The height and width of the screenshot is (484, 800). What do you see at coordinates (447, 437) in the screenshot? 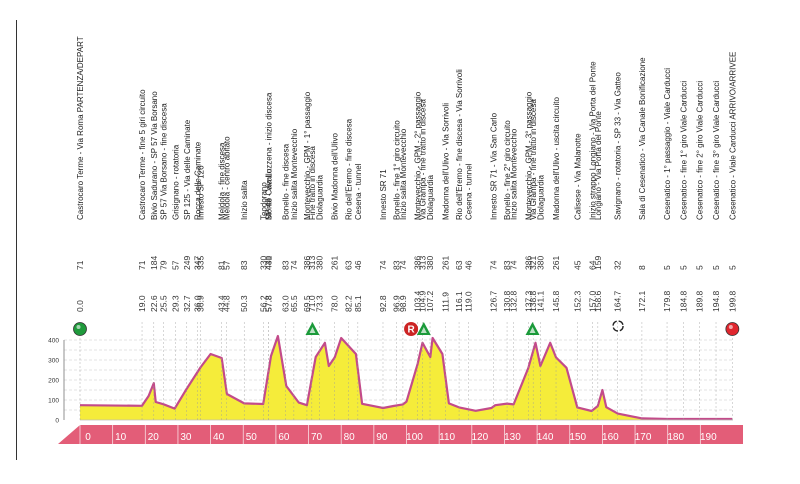
I see `km-tick-label: 110` at bounding box center [447, 437].